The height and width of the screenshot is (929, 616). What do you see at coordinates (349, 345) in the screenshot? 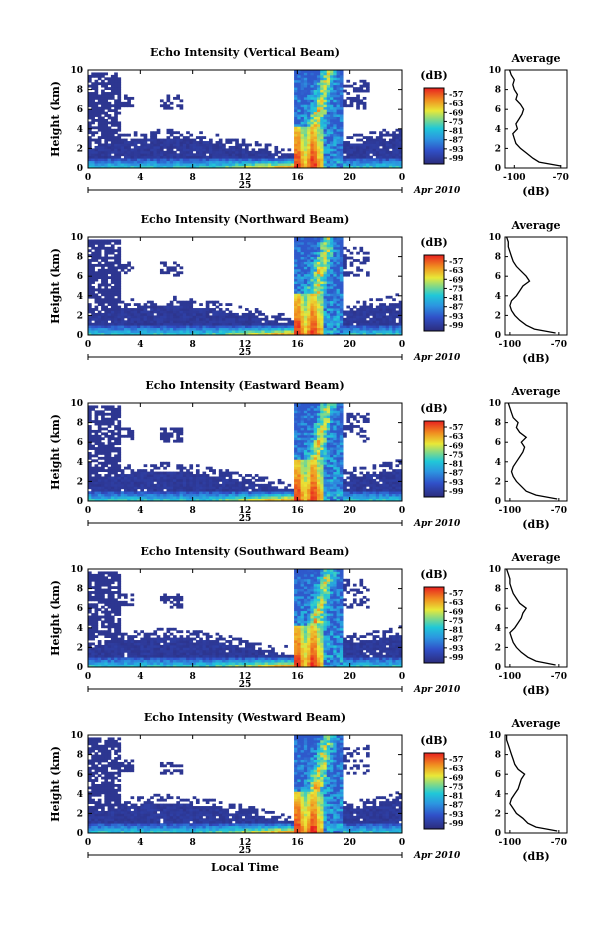
I see `x-tick-label: 20` at bounding box center [349, 345].